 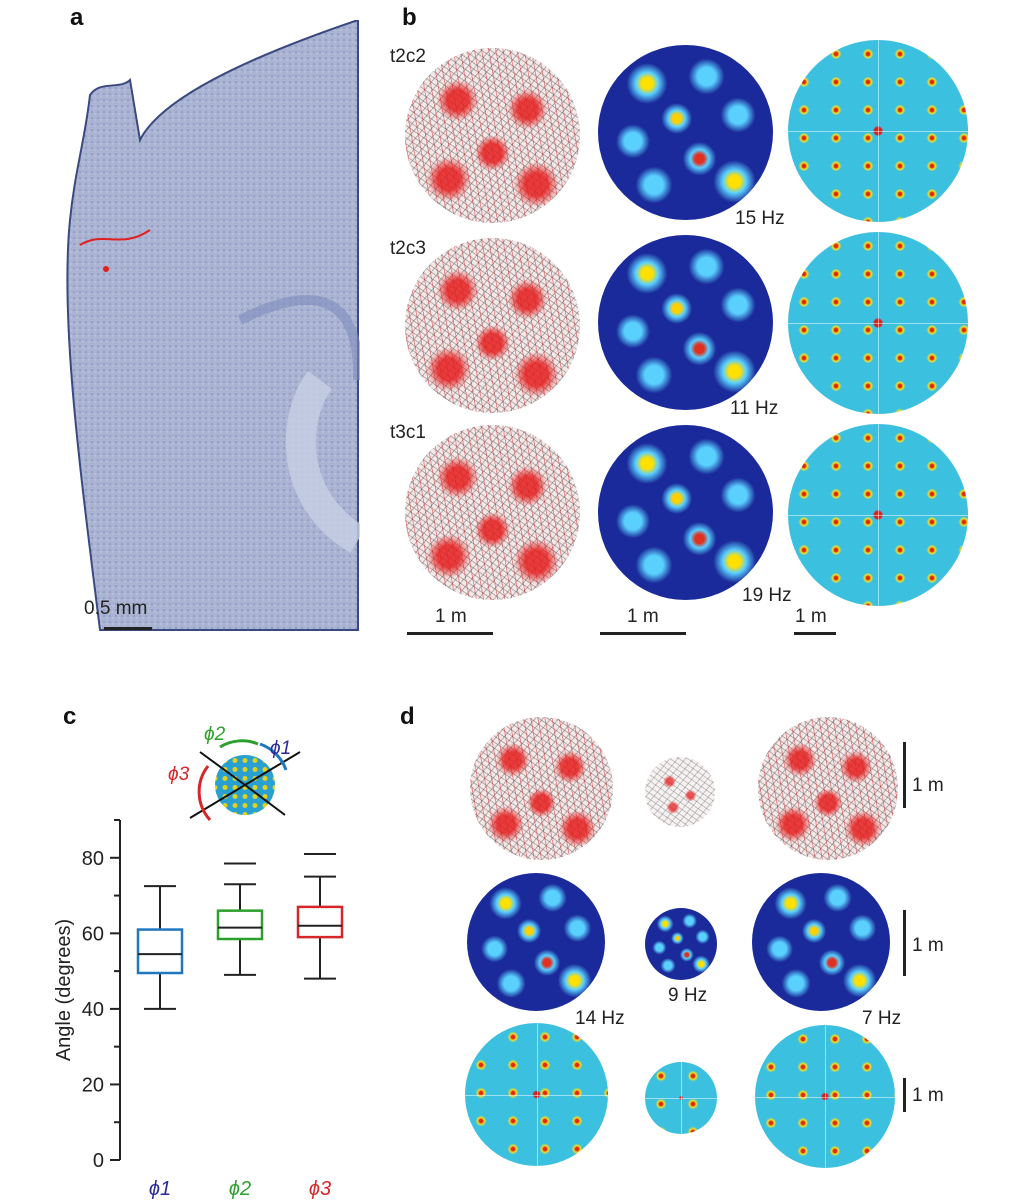 What do you see at coordinates (215, 734) in the screenshot?
I see `inset-phi2: ϕ2` at bounding box center [215, 734].